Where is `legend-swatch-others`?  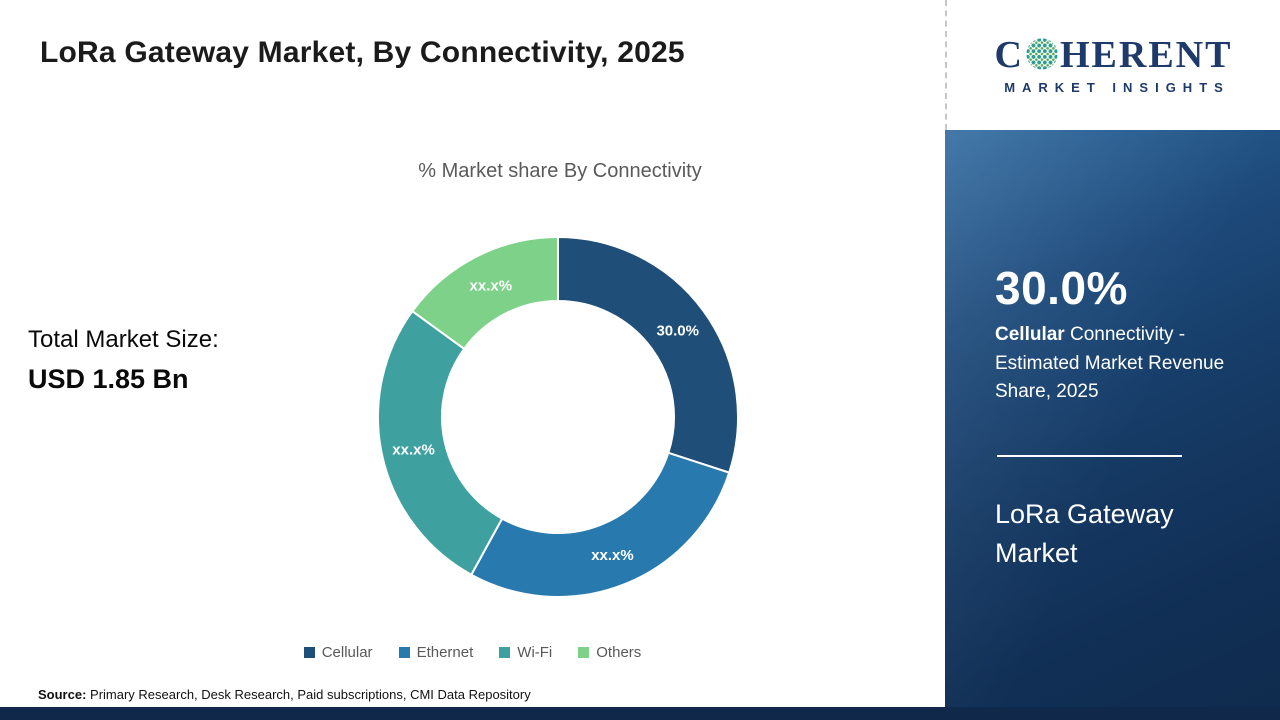 legend-swatch-others is located at coordinates (584, 652).